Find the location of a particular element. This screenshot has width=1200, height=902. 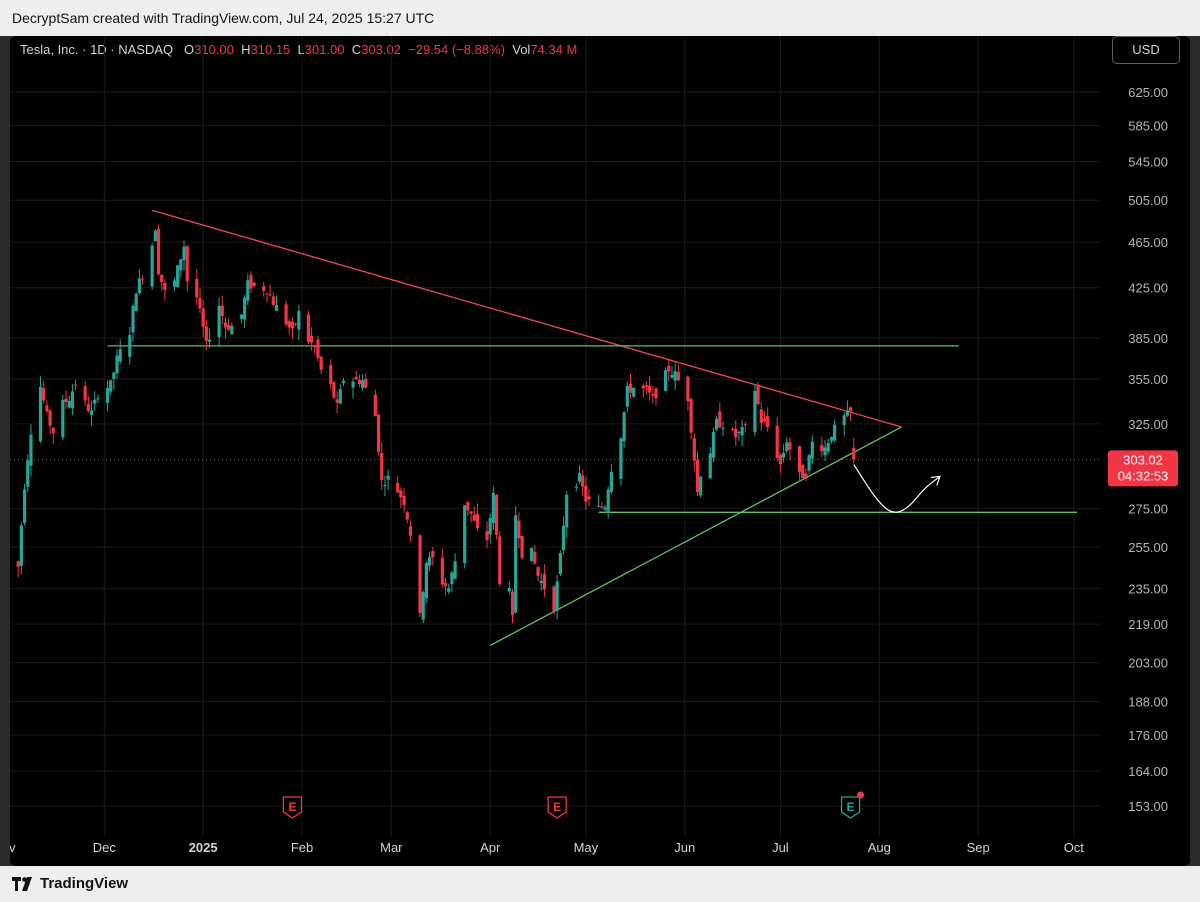

price-tick-label: 255.00 is located at coordinates (1148, 547).